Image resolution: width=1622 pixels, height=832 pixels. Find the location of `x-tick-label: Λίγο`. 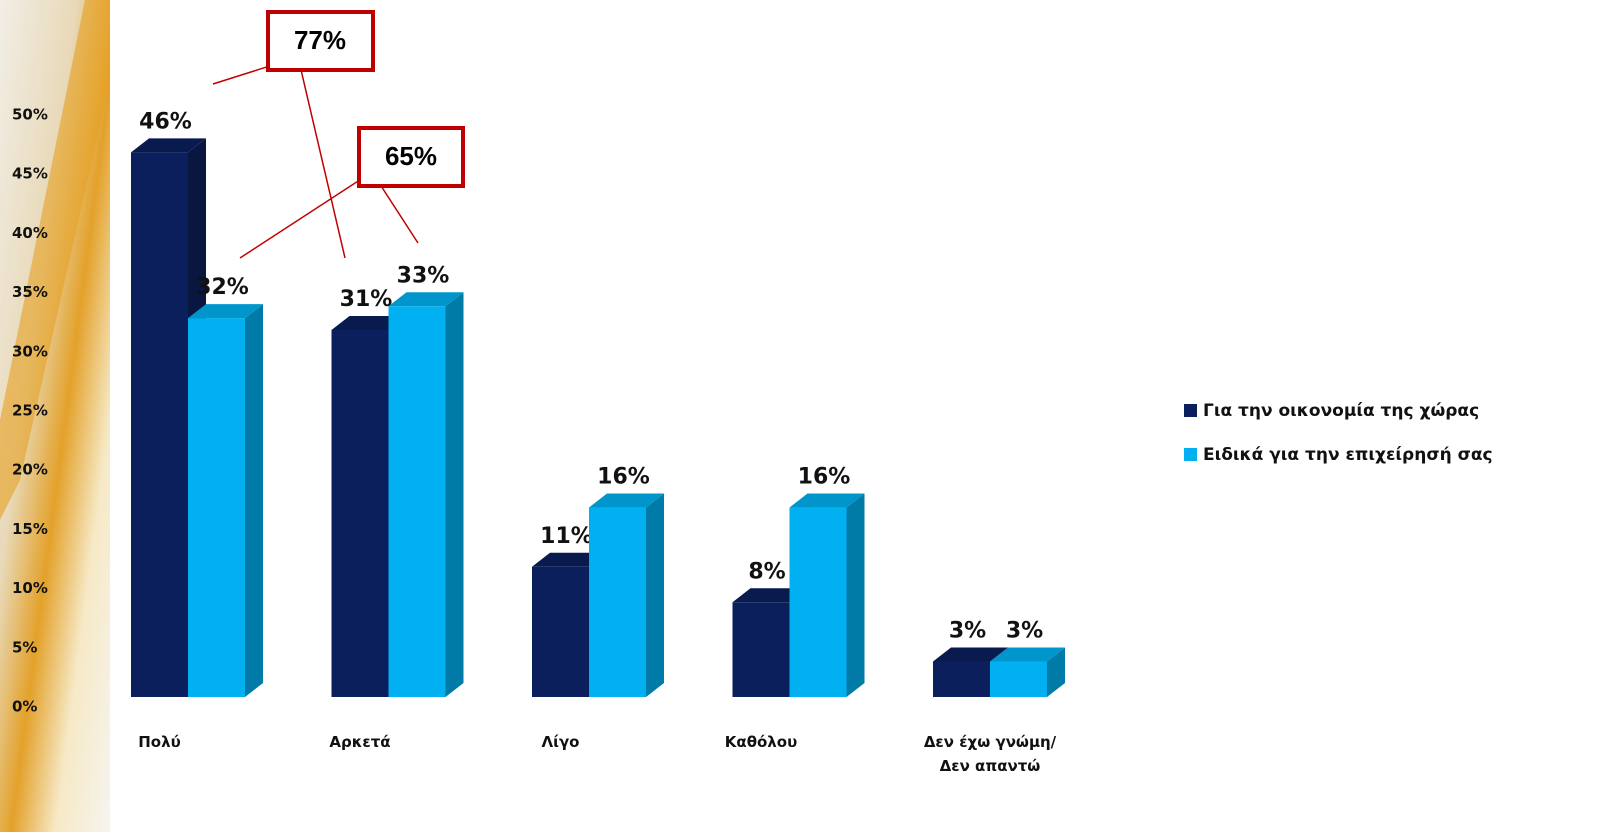

x-tick-label: Λίγο is located at coordinates (560, 742).